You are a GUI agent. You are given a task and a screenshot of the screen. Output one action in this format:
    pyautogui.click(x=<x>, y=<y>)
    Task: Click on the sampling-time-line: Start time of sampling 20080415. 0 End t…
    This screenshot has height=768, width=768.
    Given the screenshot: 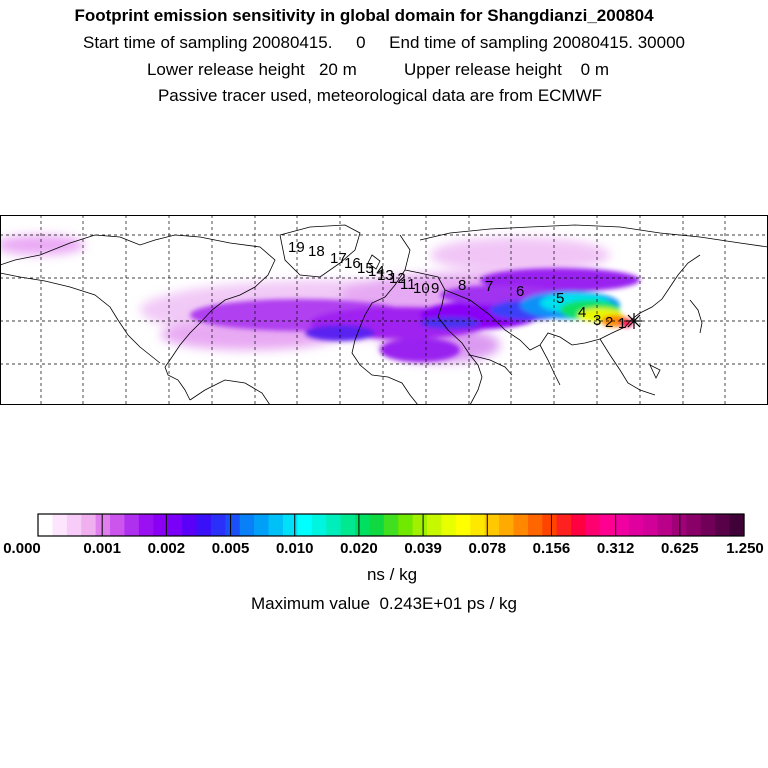 What is the action you would take?
    pyautogui.click(x=384, y=42)
    